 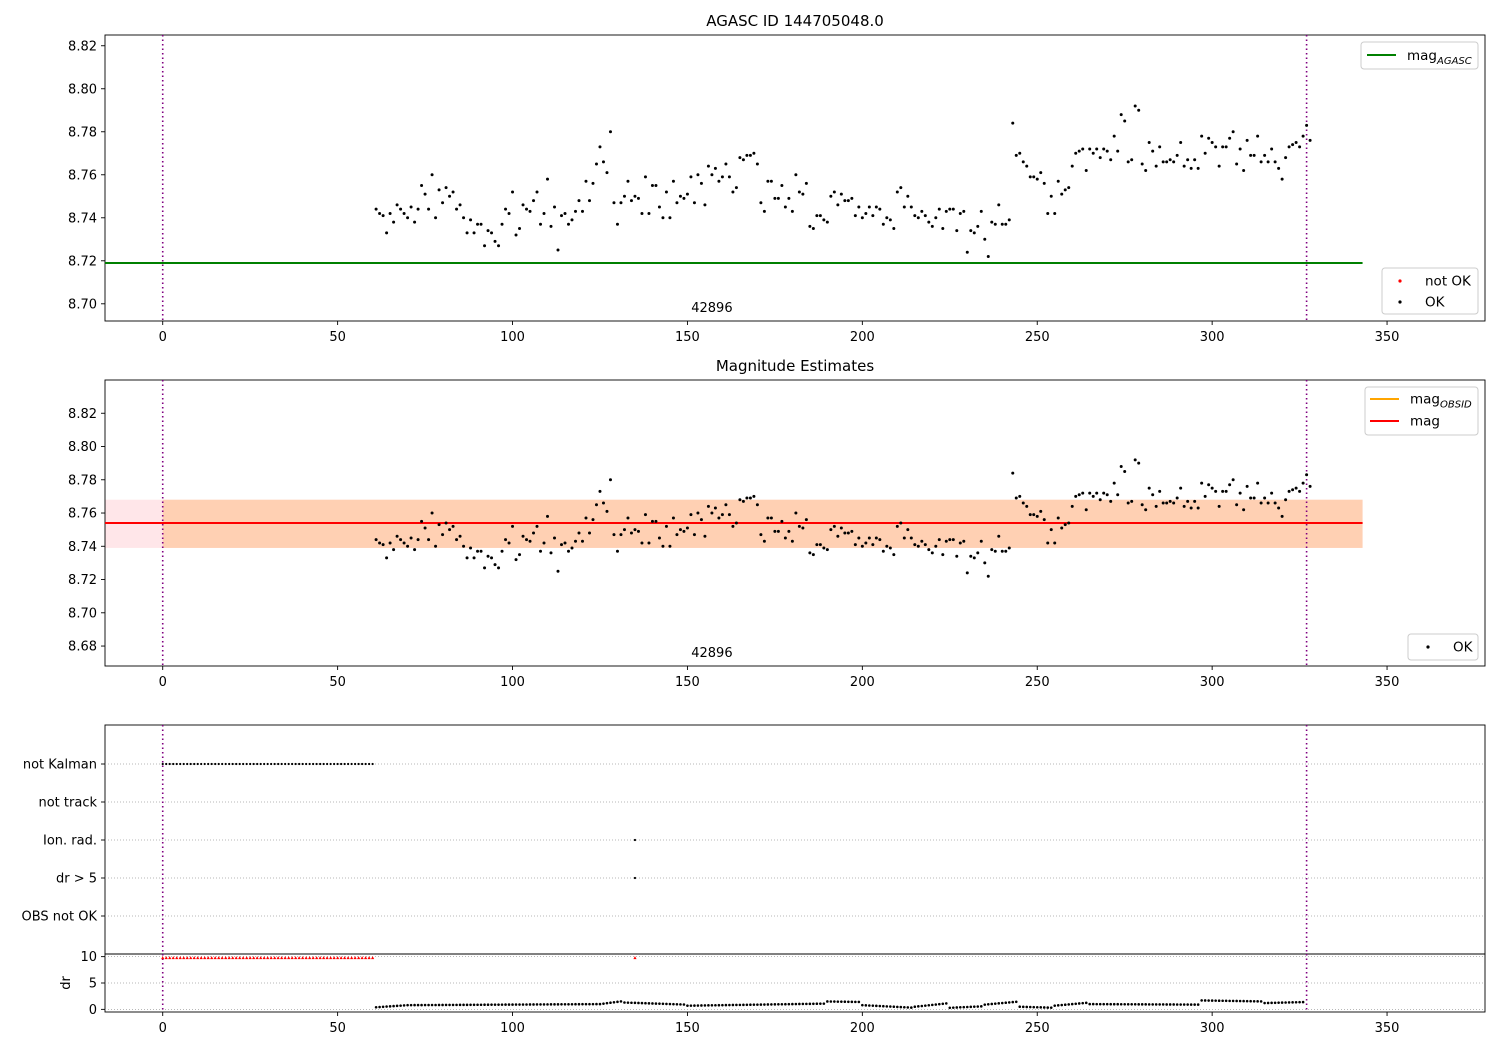 I want to click on y-tick-label: 8.72, so click(x=82, y=580).